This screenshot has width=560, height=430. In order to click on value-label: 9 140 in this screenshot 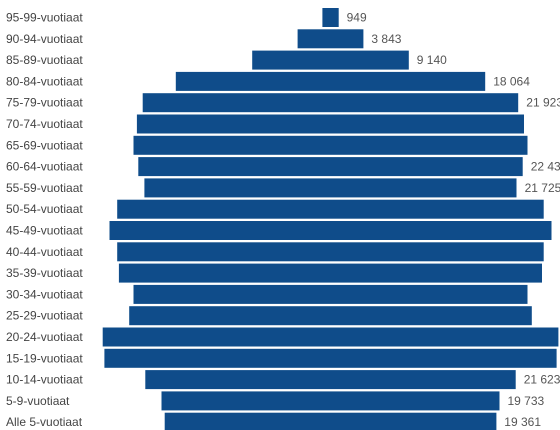, I will do `click(432, 60)`.